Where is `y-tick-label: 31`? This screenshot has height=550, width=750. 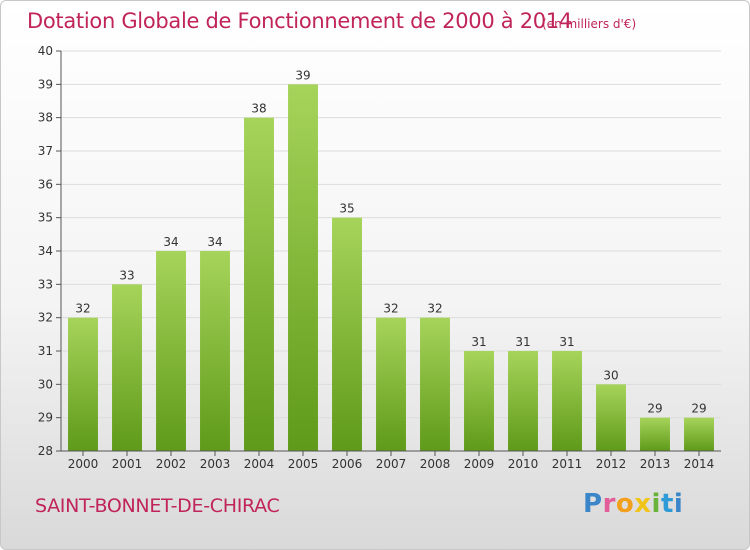
y-tick-label: 31 is located at coordinates (45, 351).